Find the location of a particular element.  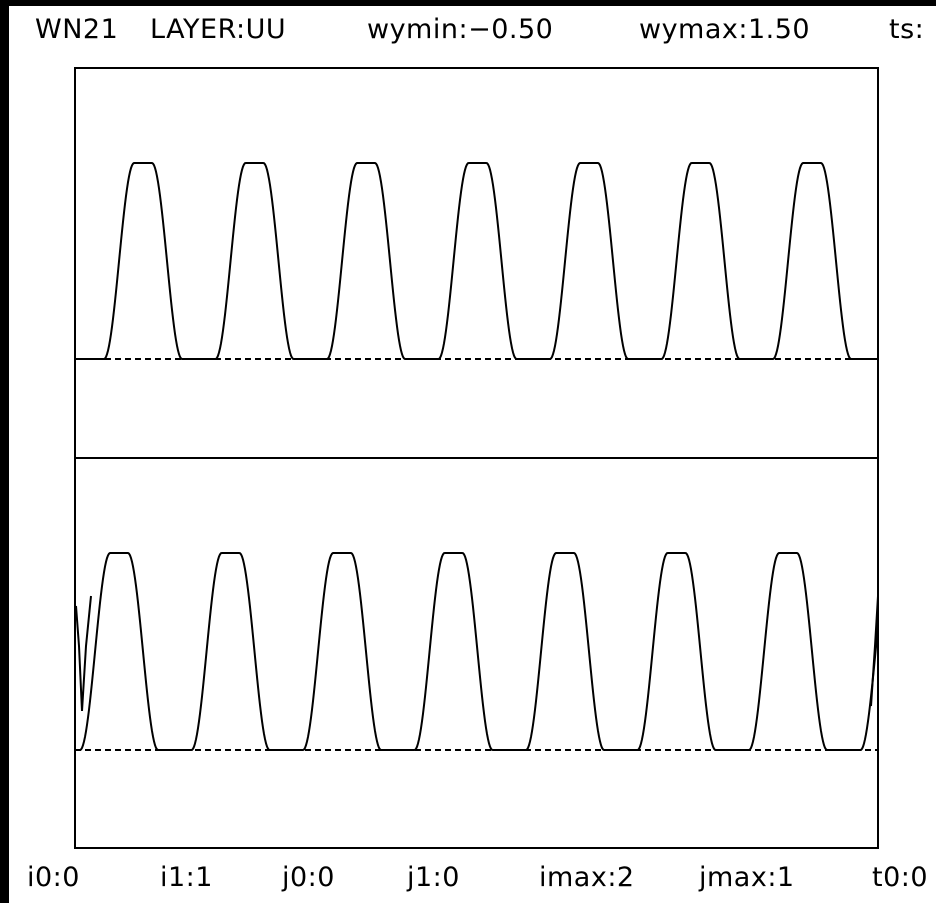

t0-label: t0:0 is located at coordinates (900, 877).